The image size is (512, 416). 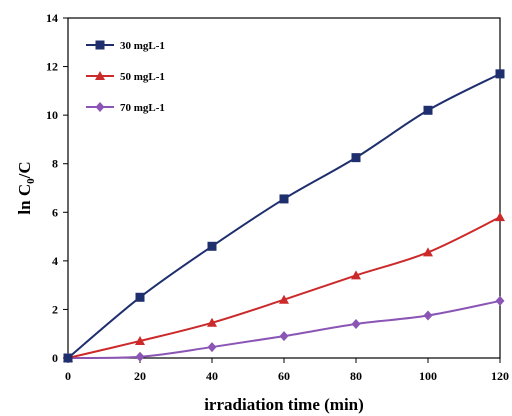 I want to click on x-tick-label: 100, so click(x=428, y=376).